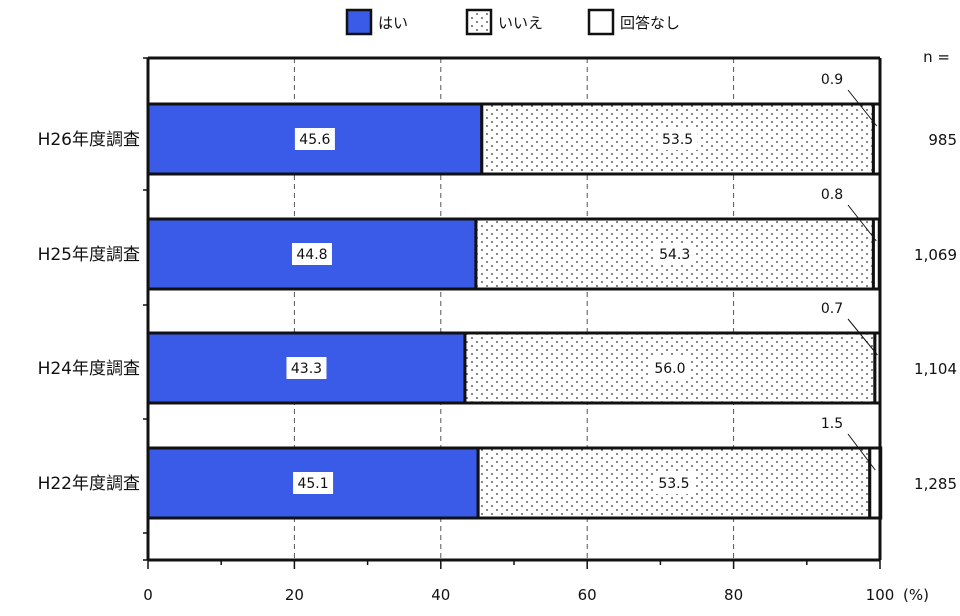 This screenshot has height=616, width=960. What do you see at coordinates (393, 23) in the screenshot?
I see `legend-label: はい` at bounding box center [393, 23].